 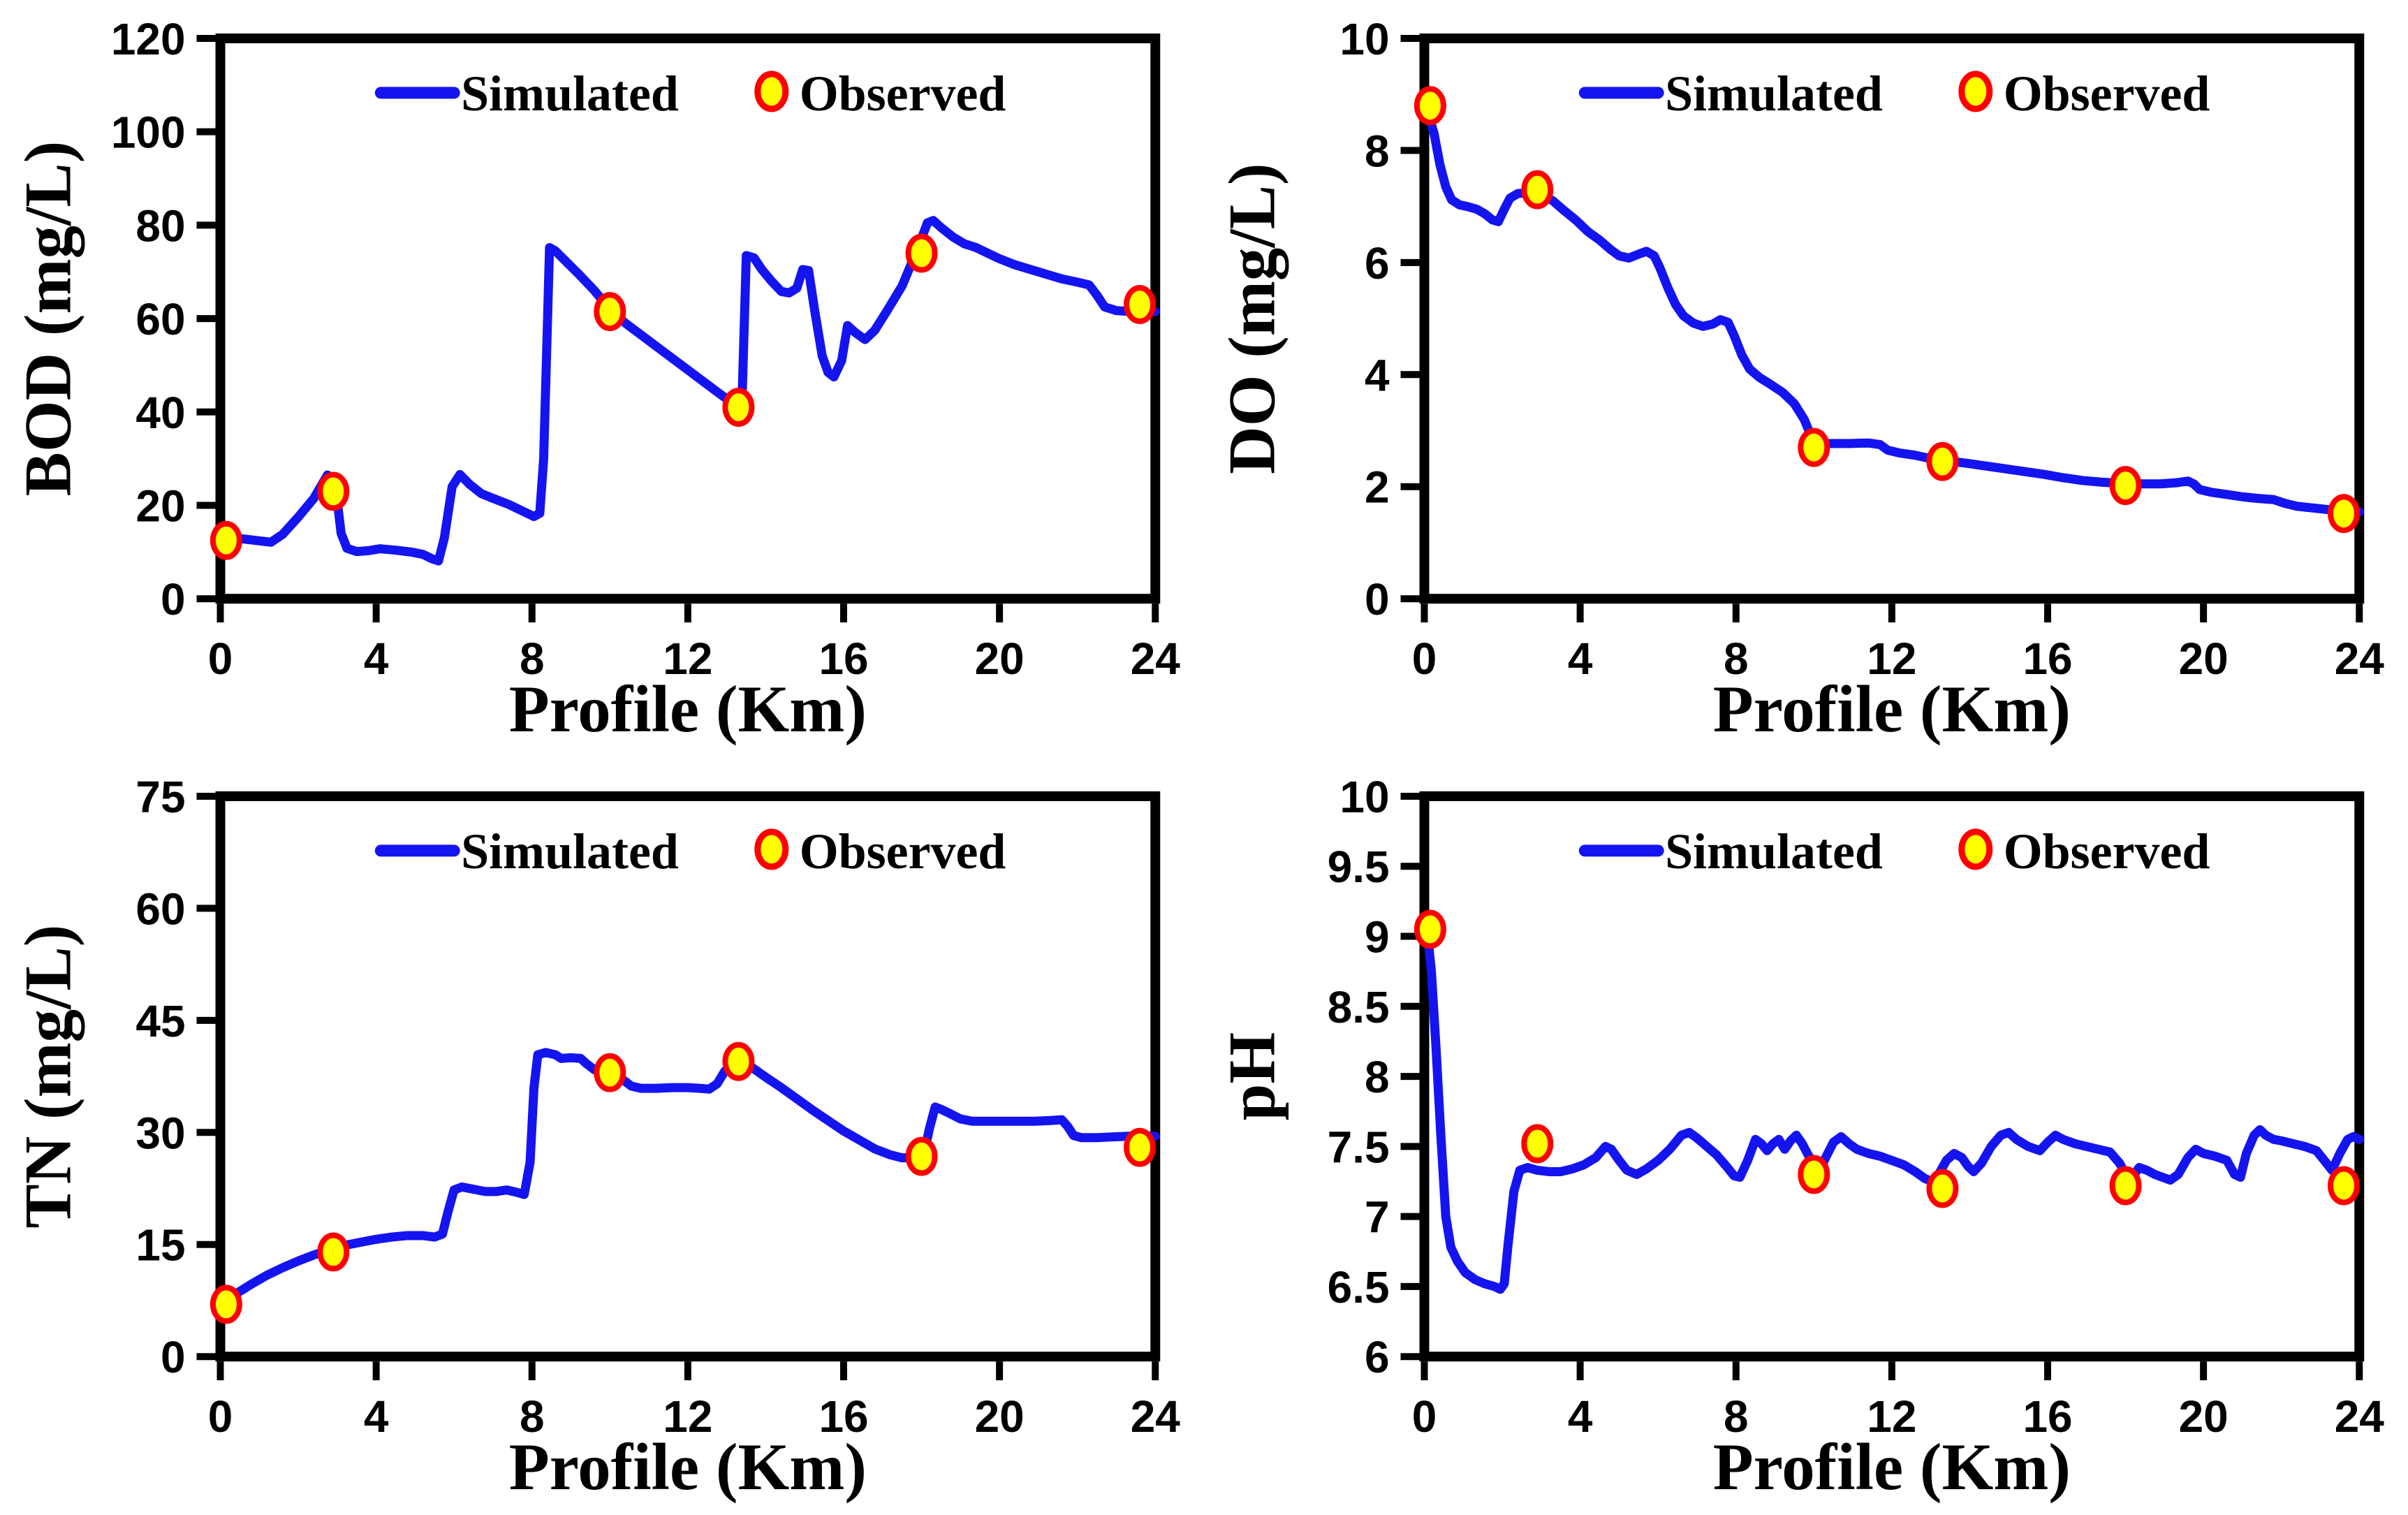 What do you see at coordinates (1359, 1147) in the screenshot?
I see `y-tick-label: 7.5` at bounding box center [1359, 1147].